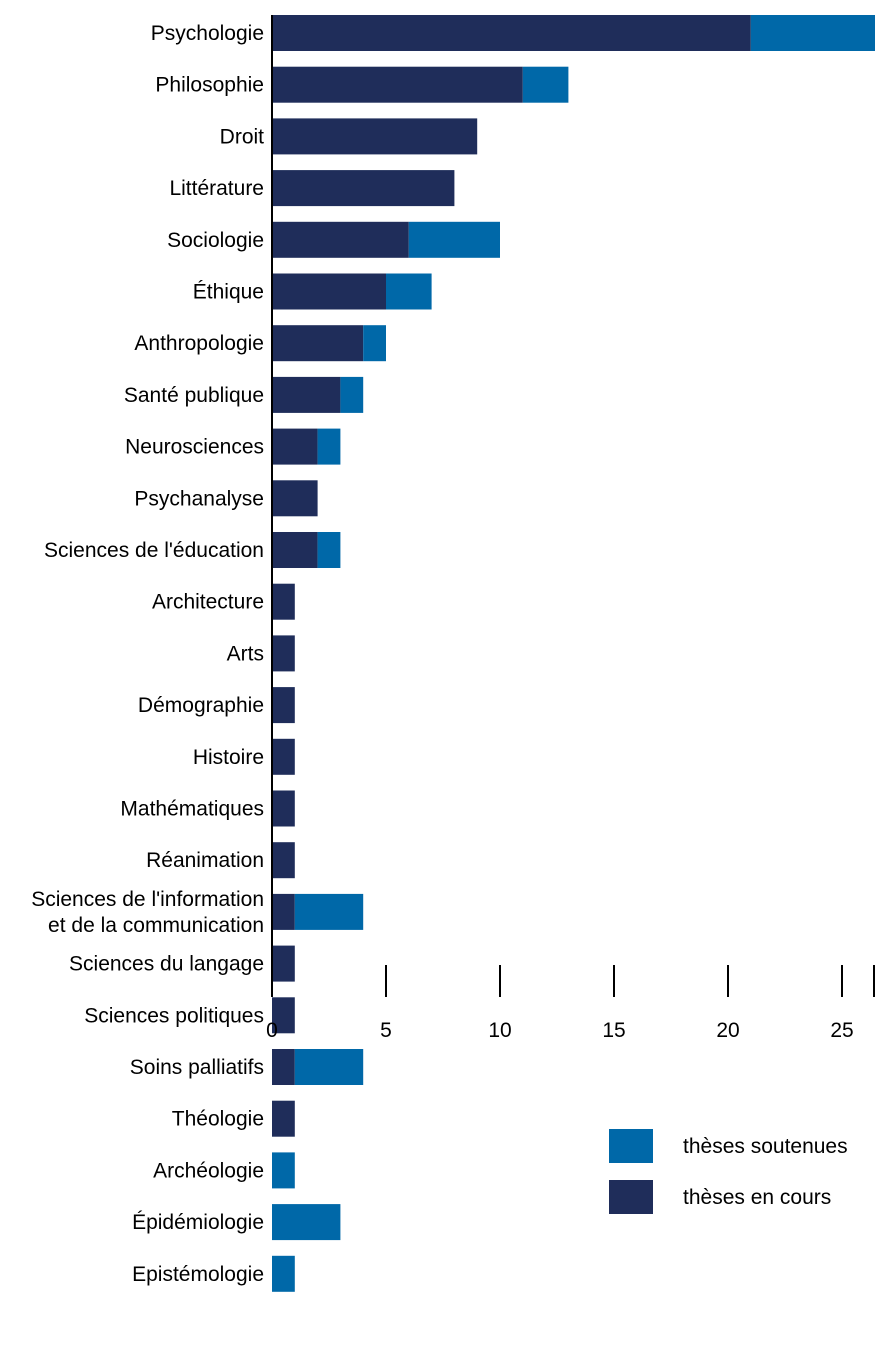  I want to click on category-label: Archéologie, so click(208, 1170).